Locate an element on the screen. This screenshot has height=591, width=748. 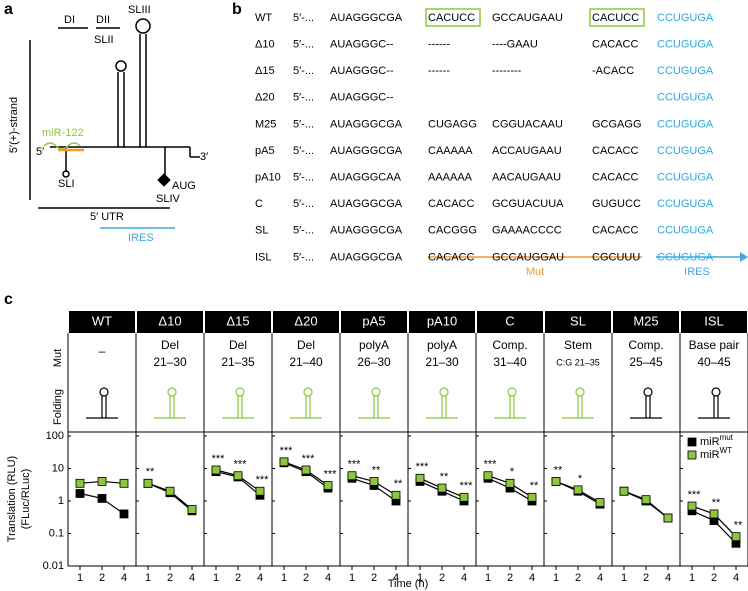
mut-text: Stem is located at coordinates (578, 345).